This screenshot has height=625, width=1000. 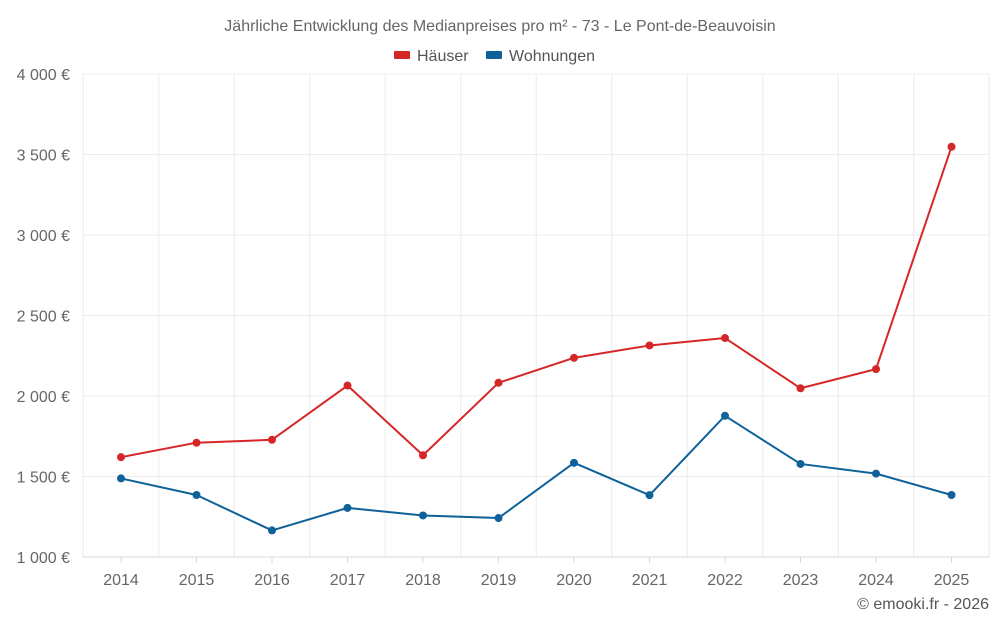 I want to click on x-tick-label: 2025, so click(x=952, y=580).